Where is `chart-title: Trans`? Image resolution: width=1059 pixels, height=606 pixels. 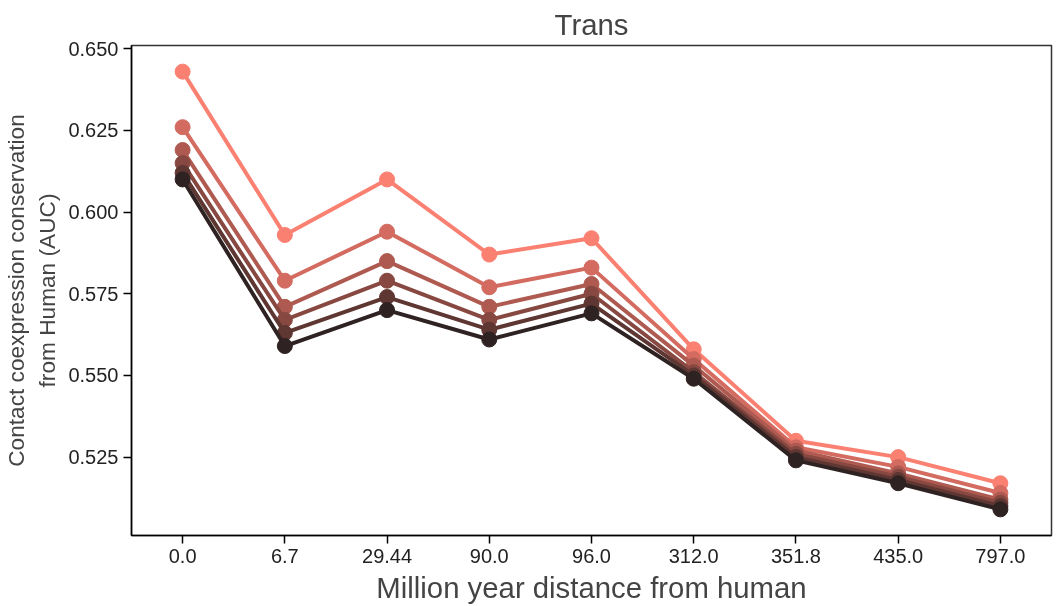 chart-title: Trans is located at coordinates (591, 24).